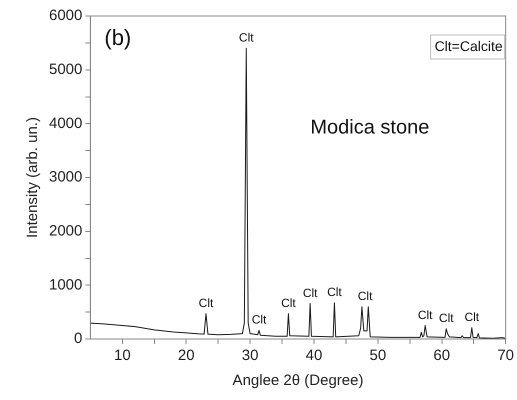 The width and height of the screenshot is (517, 400). What do you see at coordinates (186, 355) in the screenshot?
I see `x-tick-label: 20` at bounding box center [186, 355].